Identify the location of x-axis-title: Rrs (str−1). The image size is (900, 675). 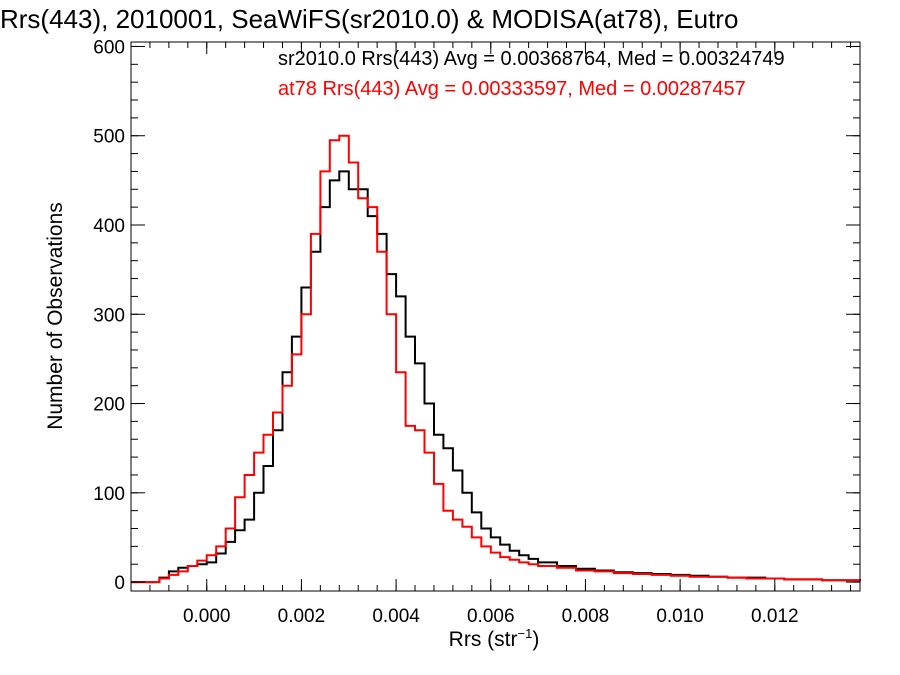
(494, 639).